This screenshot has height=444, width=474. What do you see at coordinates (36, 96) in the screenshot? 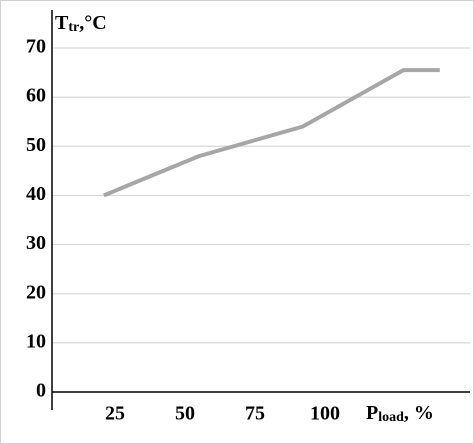
I see `y-tick-label: 60` at bounding box center [36, 96].